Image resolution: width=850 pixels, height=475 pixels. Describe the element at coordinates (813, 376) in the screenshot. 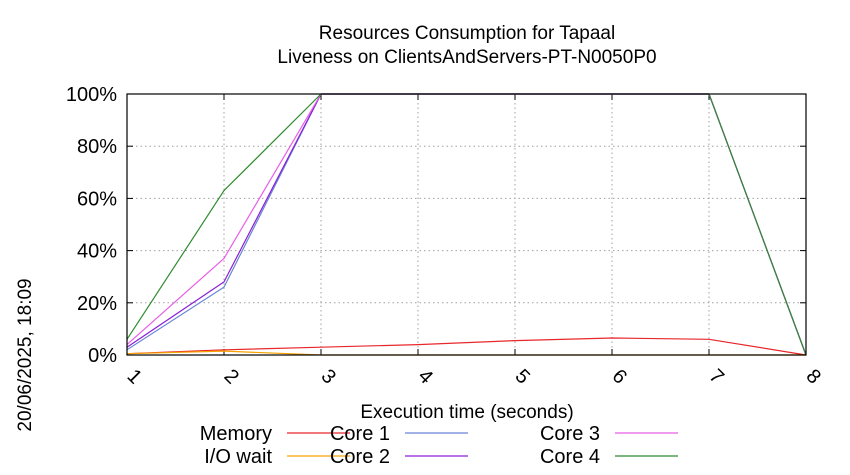

I see `x-tick-label: 8` at that location.